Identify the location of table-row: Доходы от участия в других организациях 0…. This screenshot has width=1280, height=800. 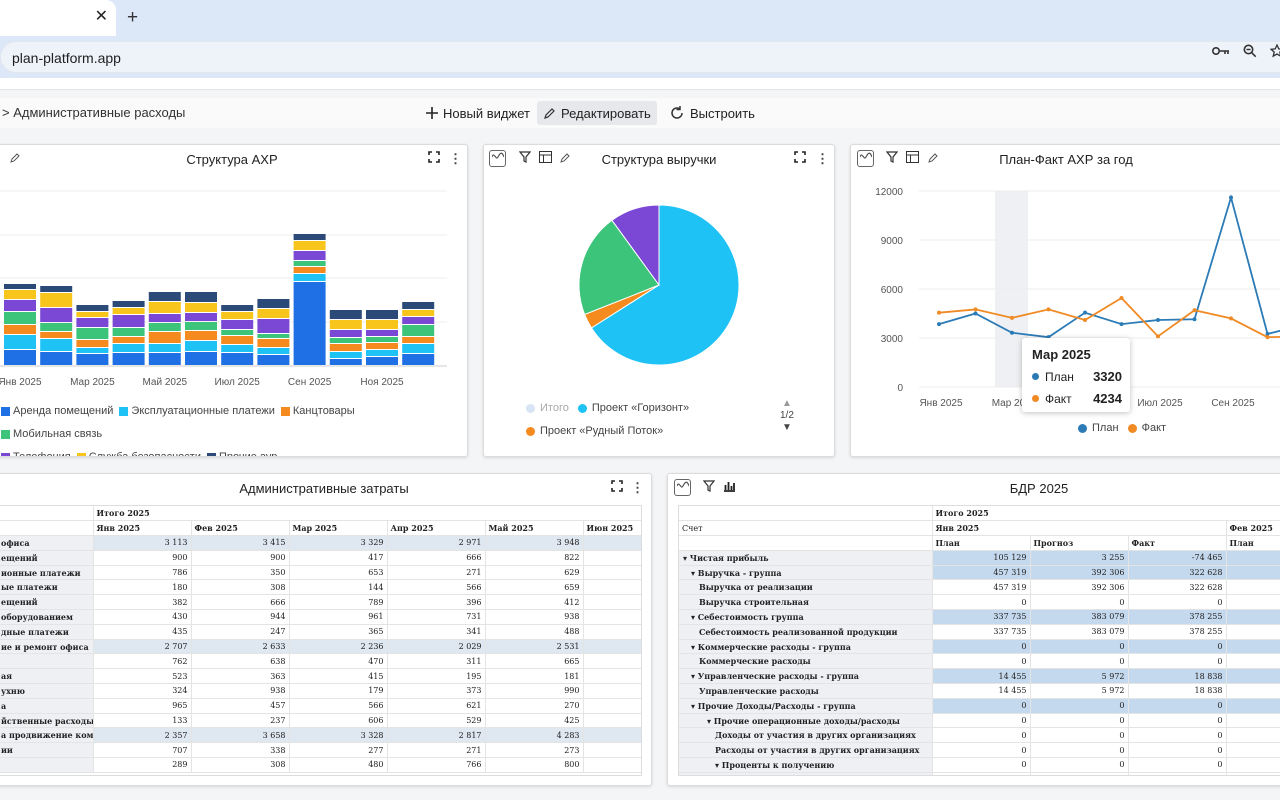
(979, 735).